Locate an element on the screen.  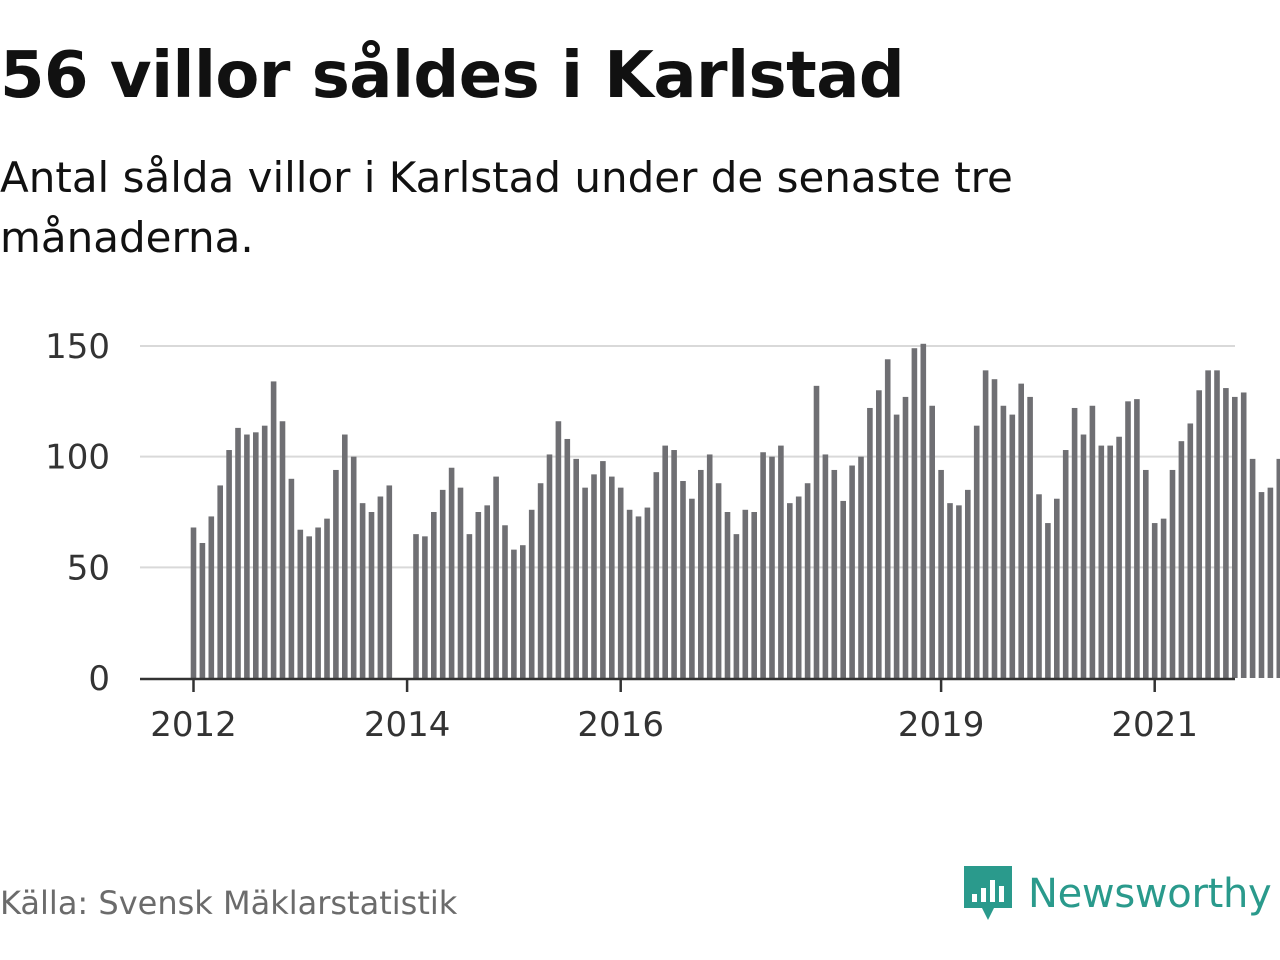
y-tick-label: 0 is located at coordinates (99, 679).